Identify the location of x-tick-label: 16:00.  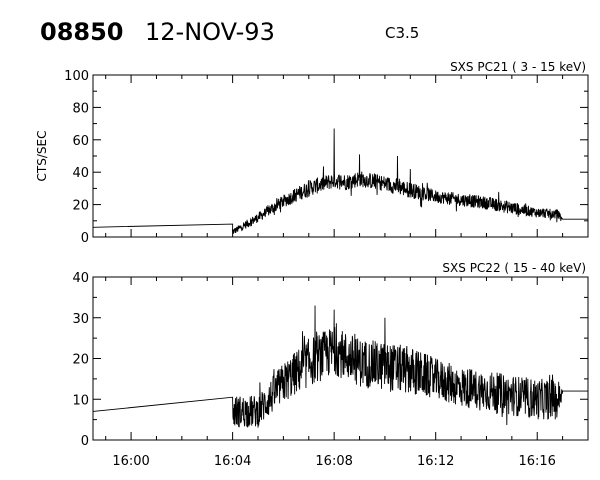
(130, 461).